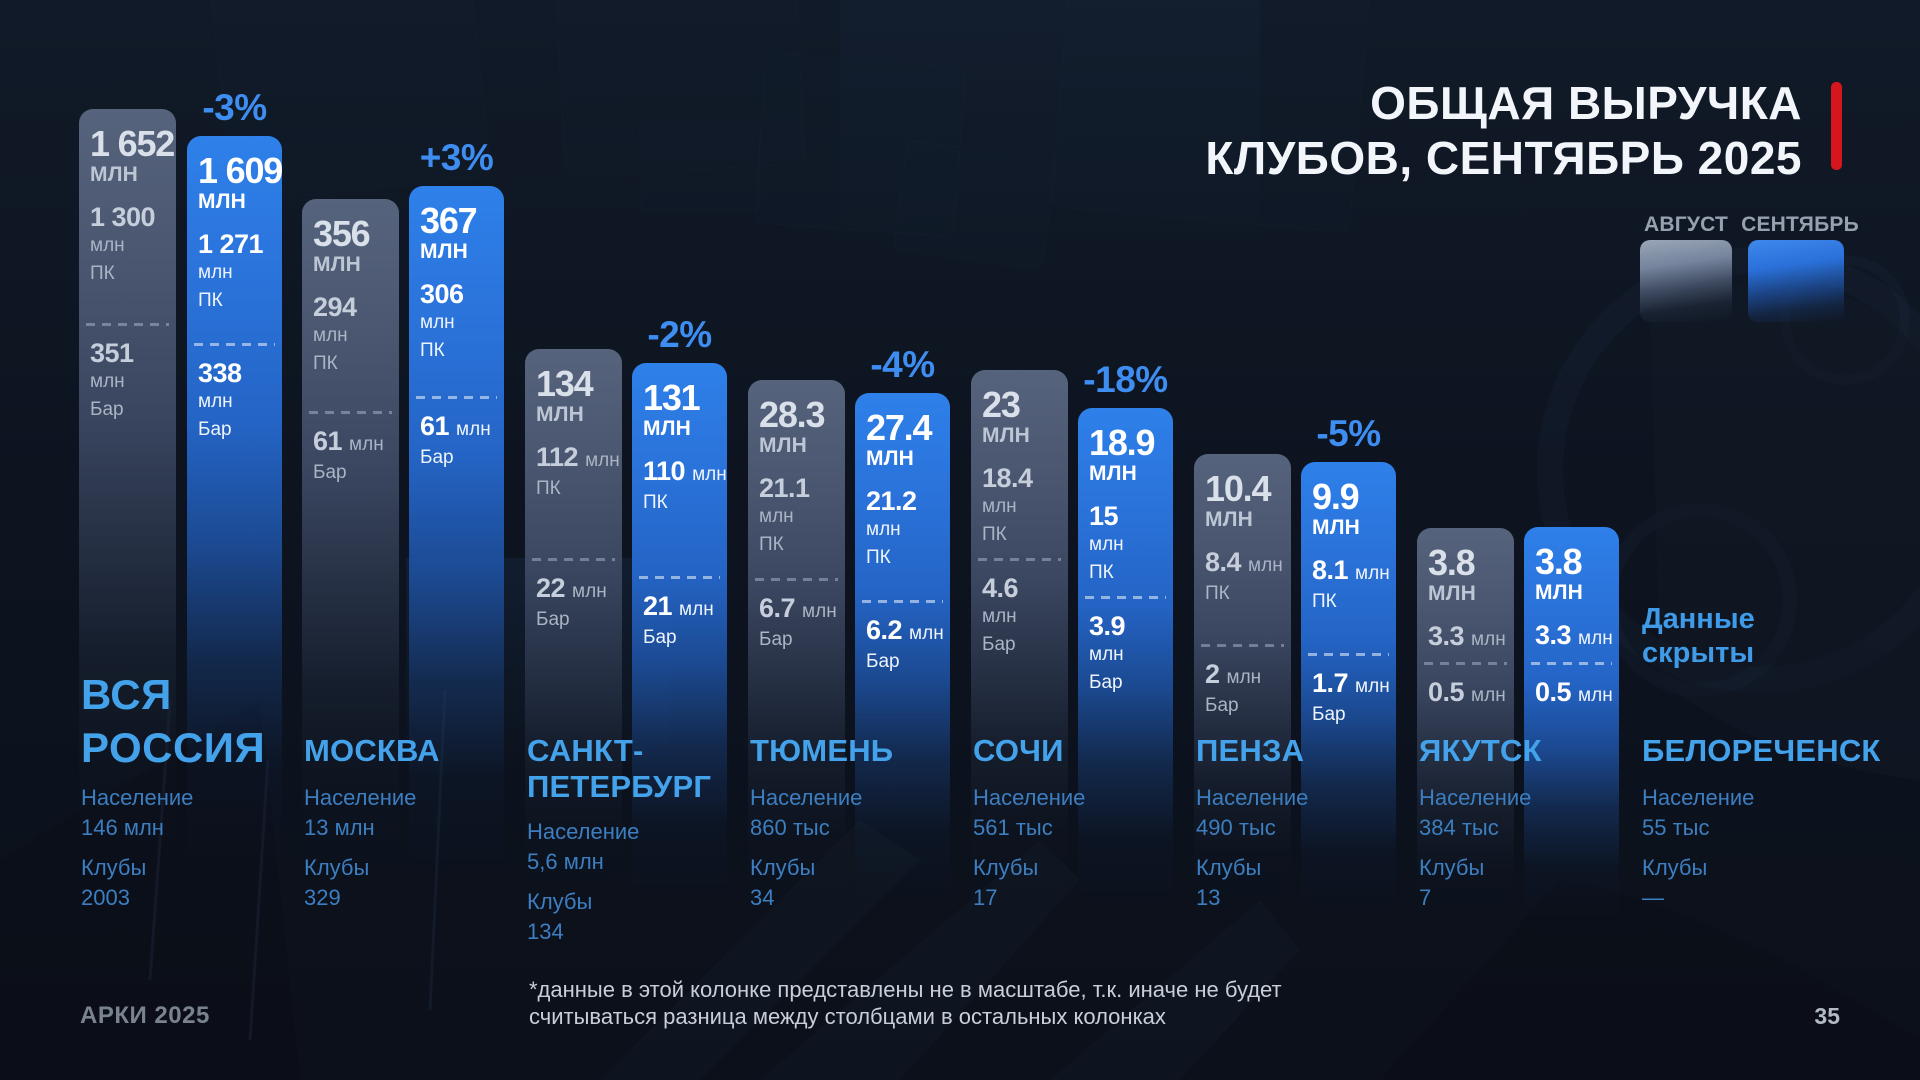 The height and width of the screenshot is (1080, 1920). What do you see at coordinates (350, 592) in the screenshot?
I see `august-bar-1: 356 МЛН 294 млн ПК 61 млн Бар` at bounding box center [350, 592].